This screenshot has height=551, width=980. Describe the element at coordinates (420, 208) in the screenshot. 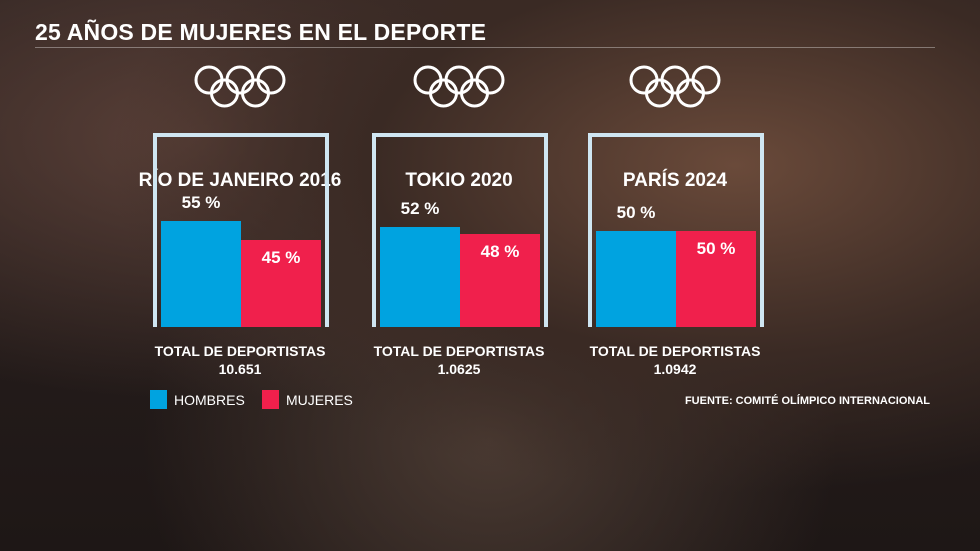

I see `bar-label: 52 %` at that location.